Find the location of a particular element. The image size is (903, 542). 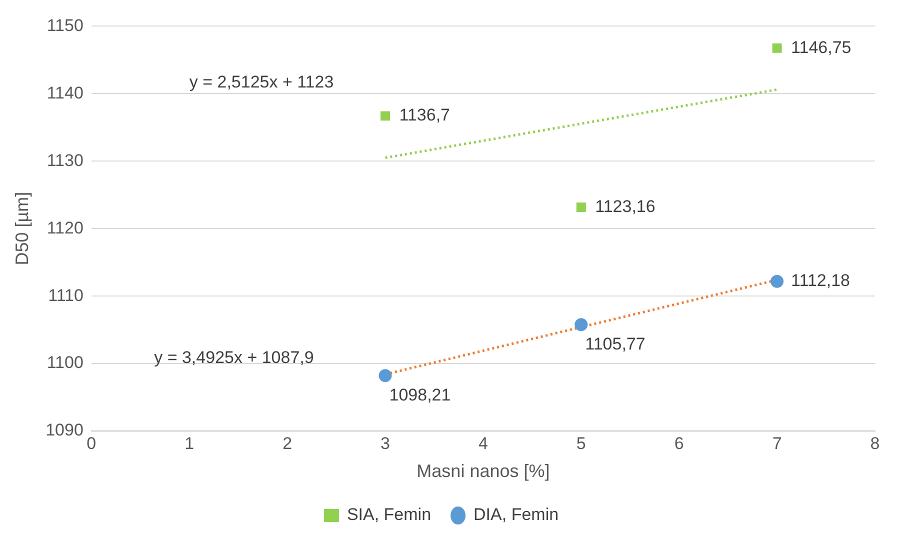

x-tick-label: 7 is located at coordinates (777, 443).